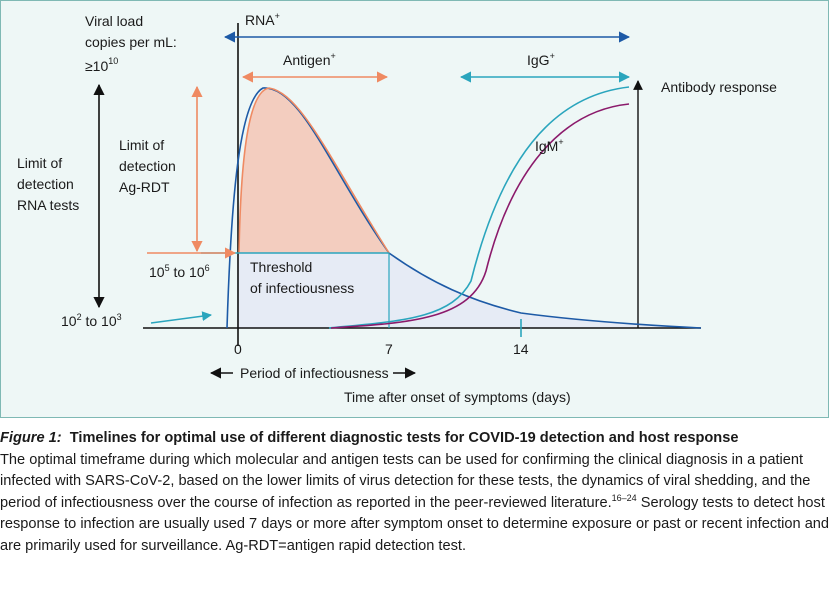 This screenshot has width=831, height=597. What do you see at coordinates (238, 349) in the screenshot?
I see `tick-label-0: 0` at bounding box center [238, 349].